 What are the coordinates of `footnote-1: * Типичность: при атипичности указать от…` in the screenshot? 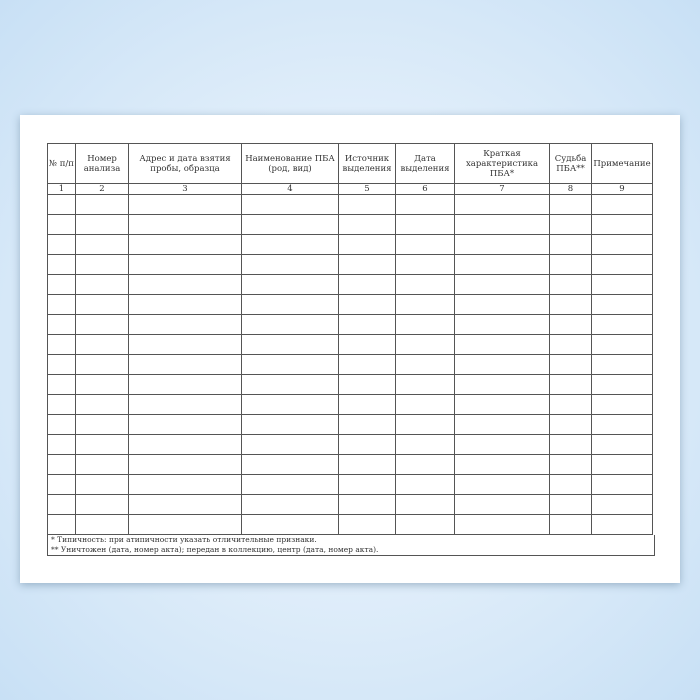 It's located at (184, 539).